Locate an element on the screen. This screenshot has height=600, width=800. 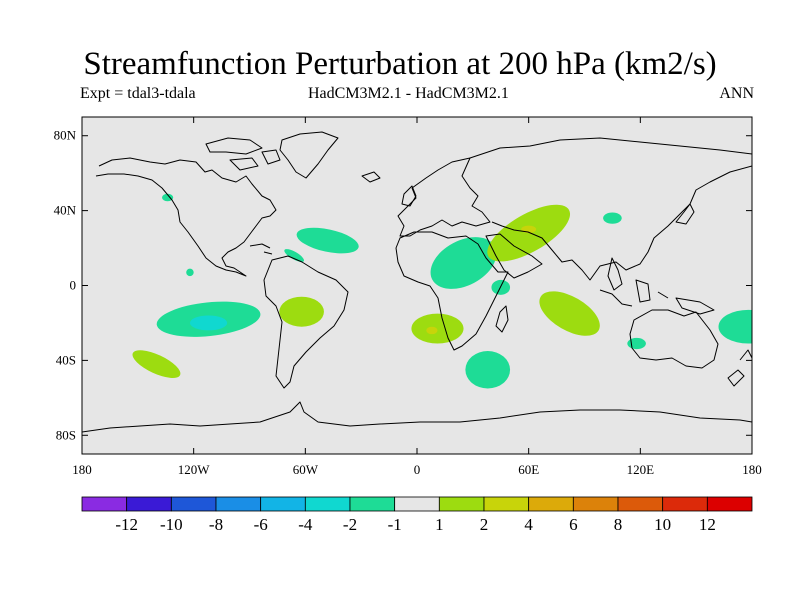
coastline-australia is located at coordinates (674, 339).